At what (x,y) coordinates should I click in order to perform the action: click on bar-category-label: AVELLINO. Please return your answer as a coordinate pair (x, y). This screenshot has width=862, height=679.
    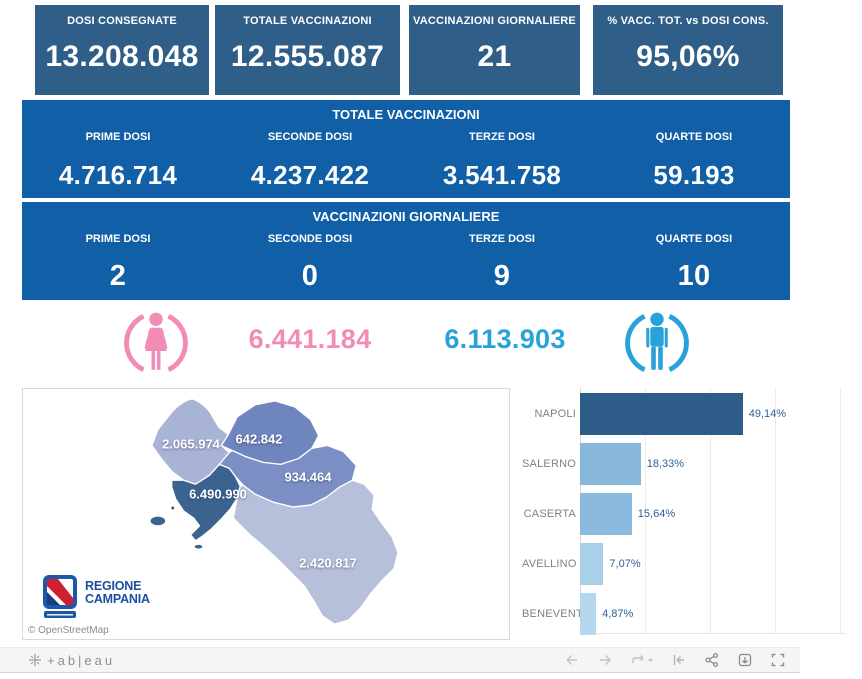
    Looking at the image, I should click on (549, 564).